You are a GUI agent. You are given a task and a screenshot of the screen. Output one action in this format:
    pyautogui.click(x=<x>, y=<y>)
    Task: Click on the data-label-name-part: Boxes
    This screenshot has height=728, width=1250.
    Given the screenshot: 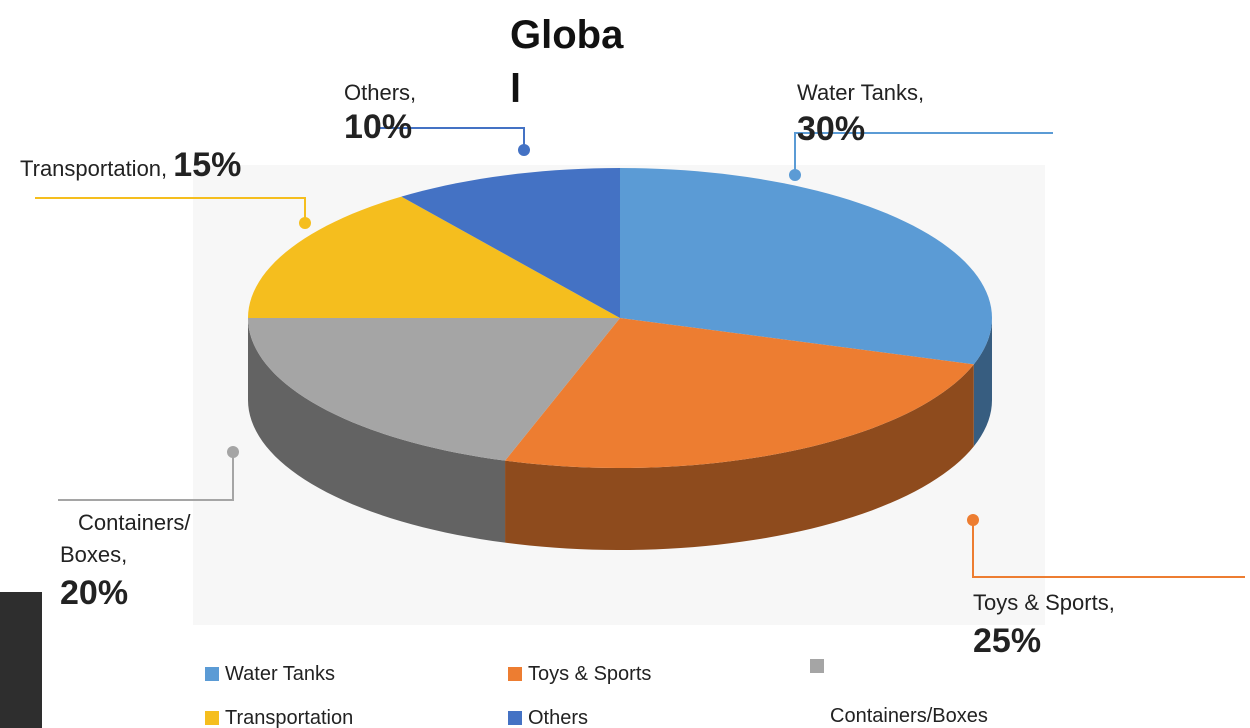 What is the action you would take?
    pyautogui.click(x=90, y=554)
    